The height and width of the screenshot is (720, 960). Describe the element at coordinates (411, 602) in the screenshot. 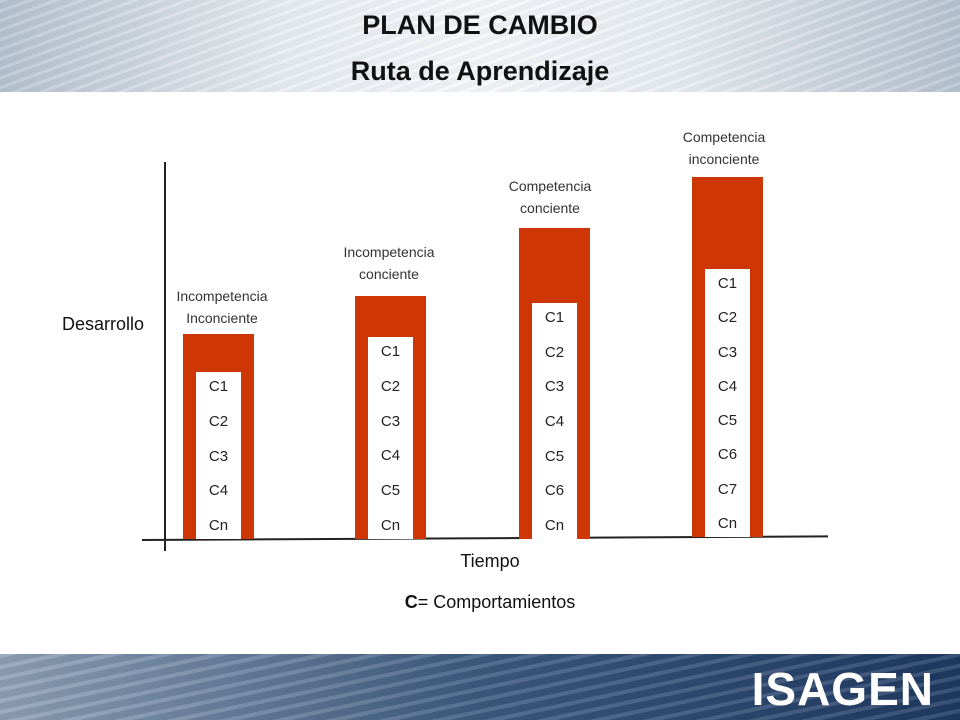

I see `legend-key: C` at that location.